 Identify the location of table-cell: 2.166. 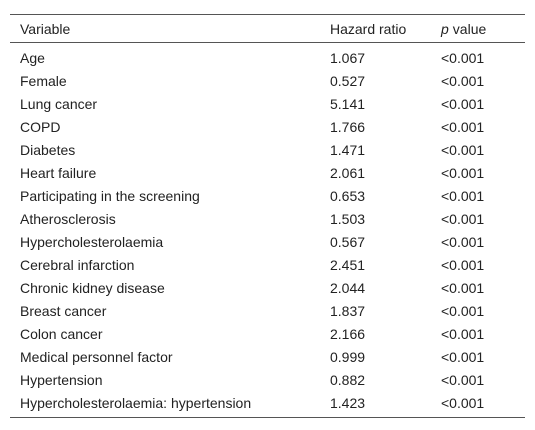
(348, 333).